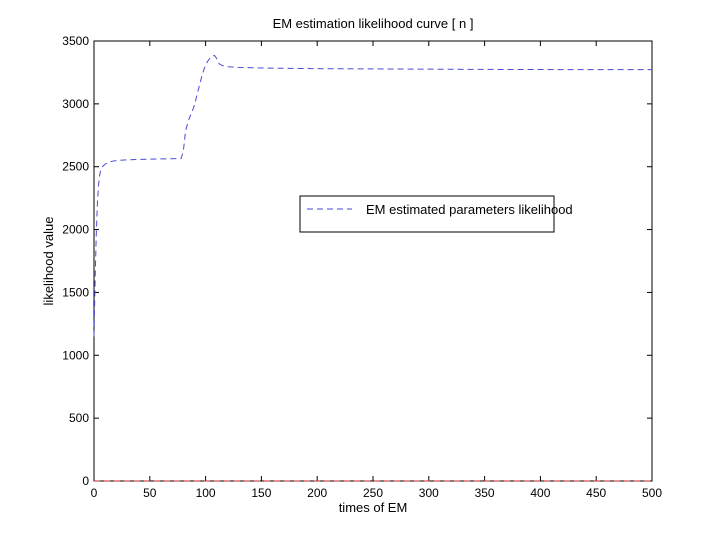  Describe the element at coordinates (596, 493) in the screenshot. I see `x-tick-label: 450` at that location.